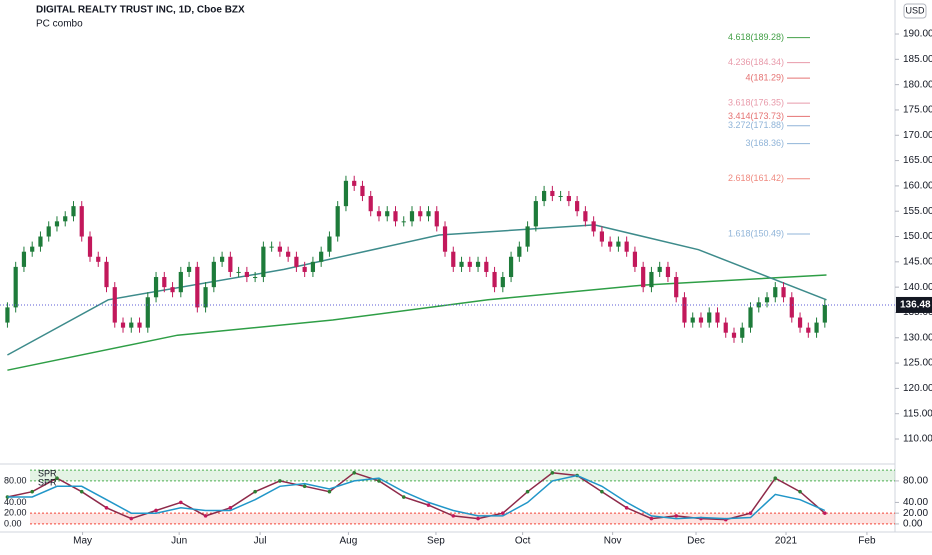 Image resolution: width=932 pixels, height=555 pixels. I want to click on series-name: SPR, so click(47, 482).